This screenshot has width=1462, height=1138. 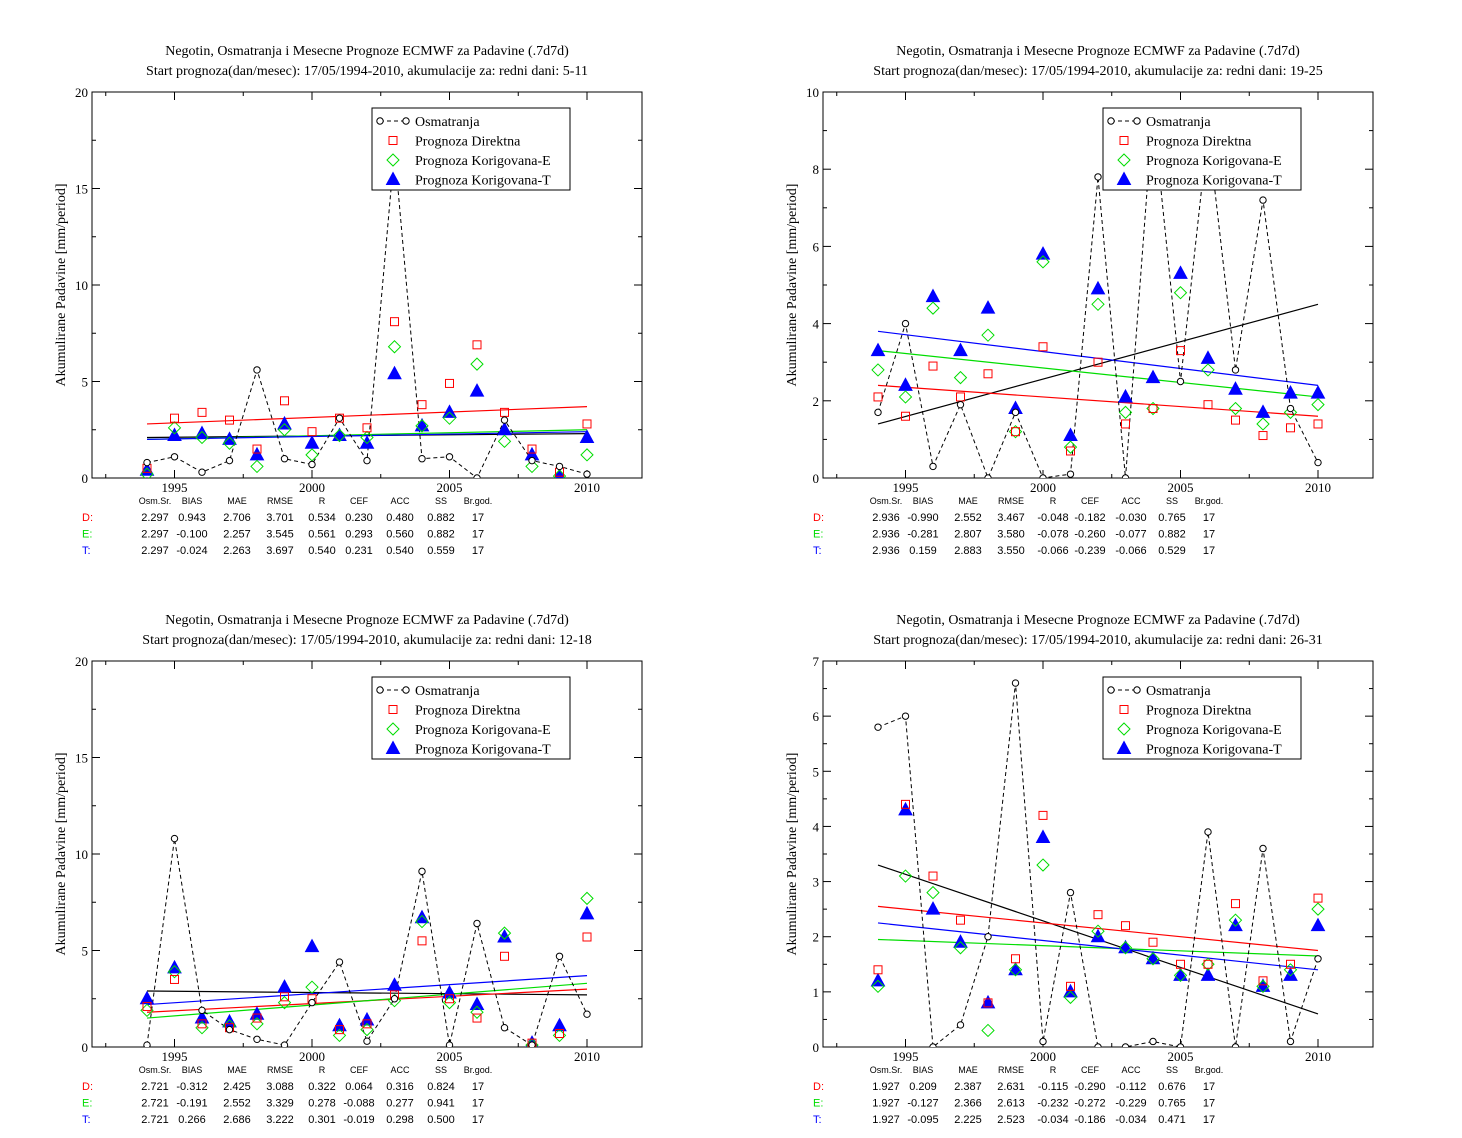 What do you see at coordinates (400, 535) in the screenshot?
I see `stats-value: 0.560` at bounding box center [400, 535].